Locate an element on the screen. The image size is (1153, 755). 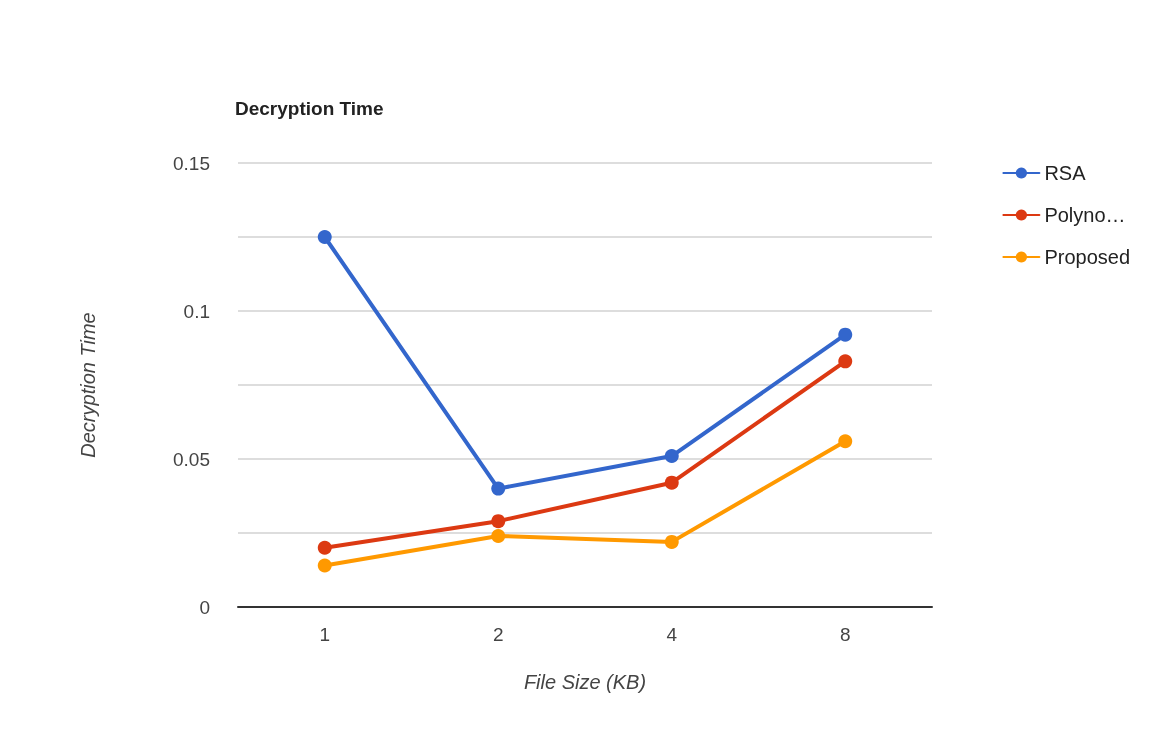
legend-label: RSA is located at coordinates (1065, 173).